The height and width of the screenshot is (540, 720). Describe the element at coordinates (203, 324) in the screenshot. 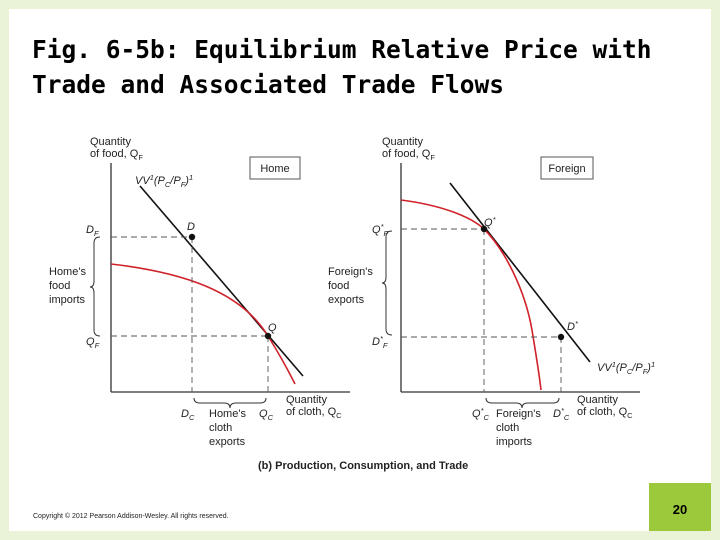

I see `home-ppf-curve` at that location.